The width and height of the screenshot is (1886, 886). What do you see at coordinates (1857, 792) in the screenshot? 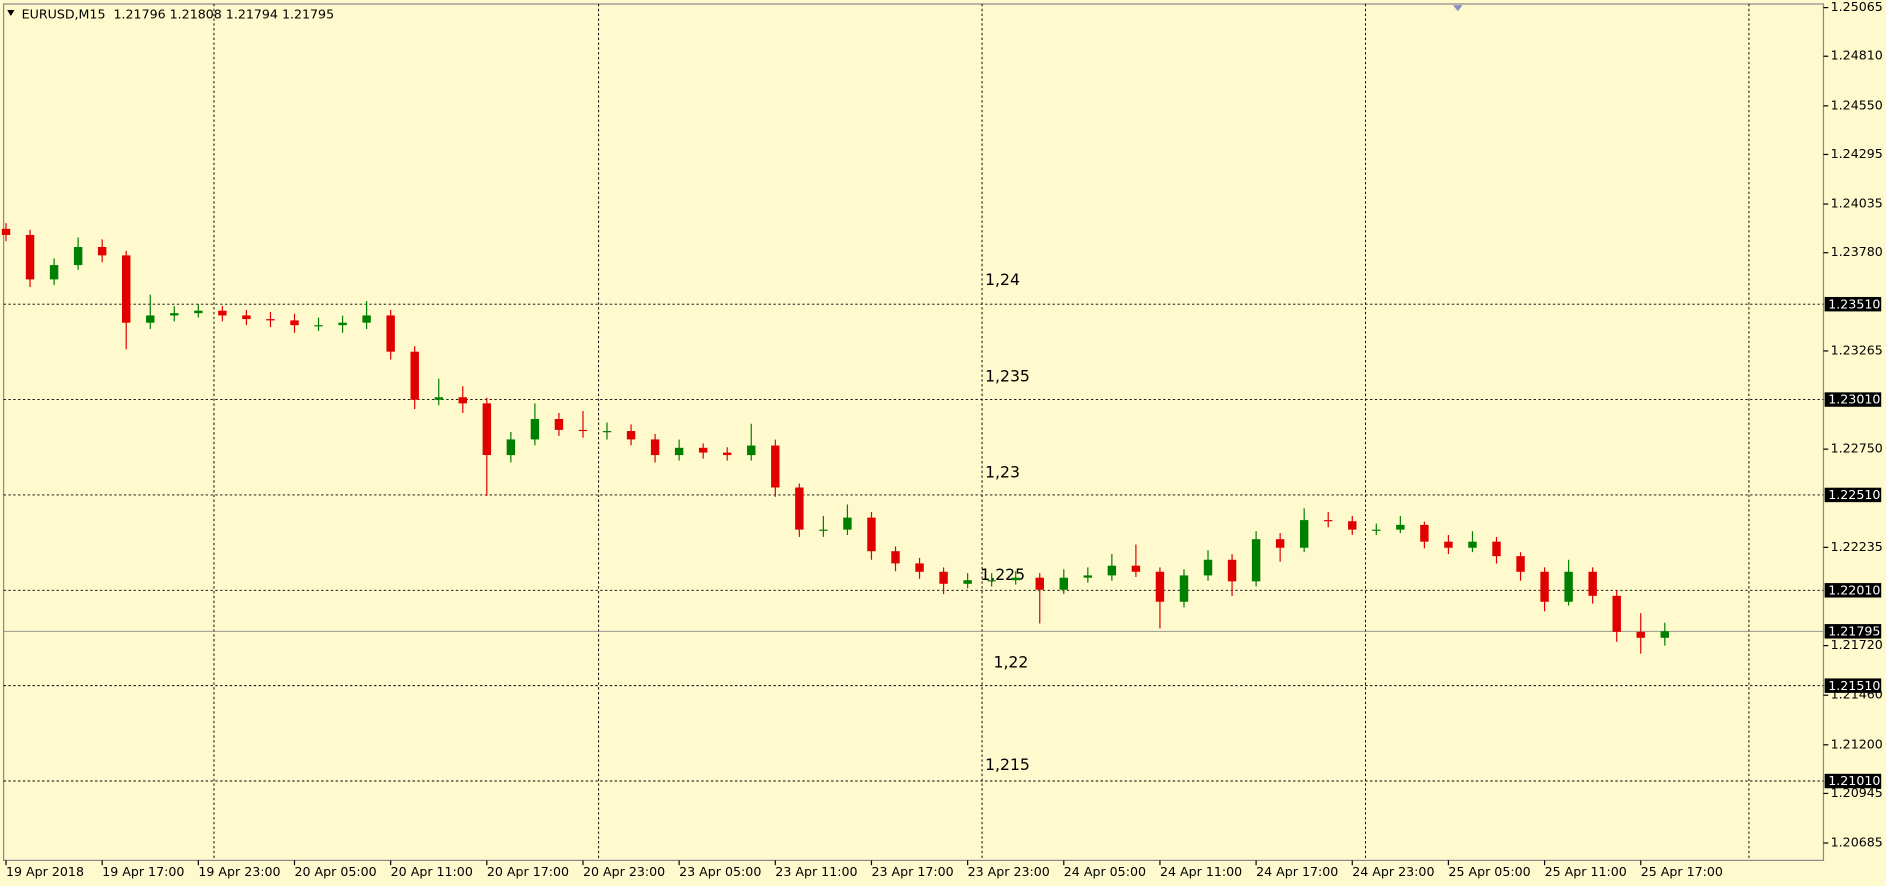
I see `y-tick-label: 1.20945` at bounding box center [1857, 792].